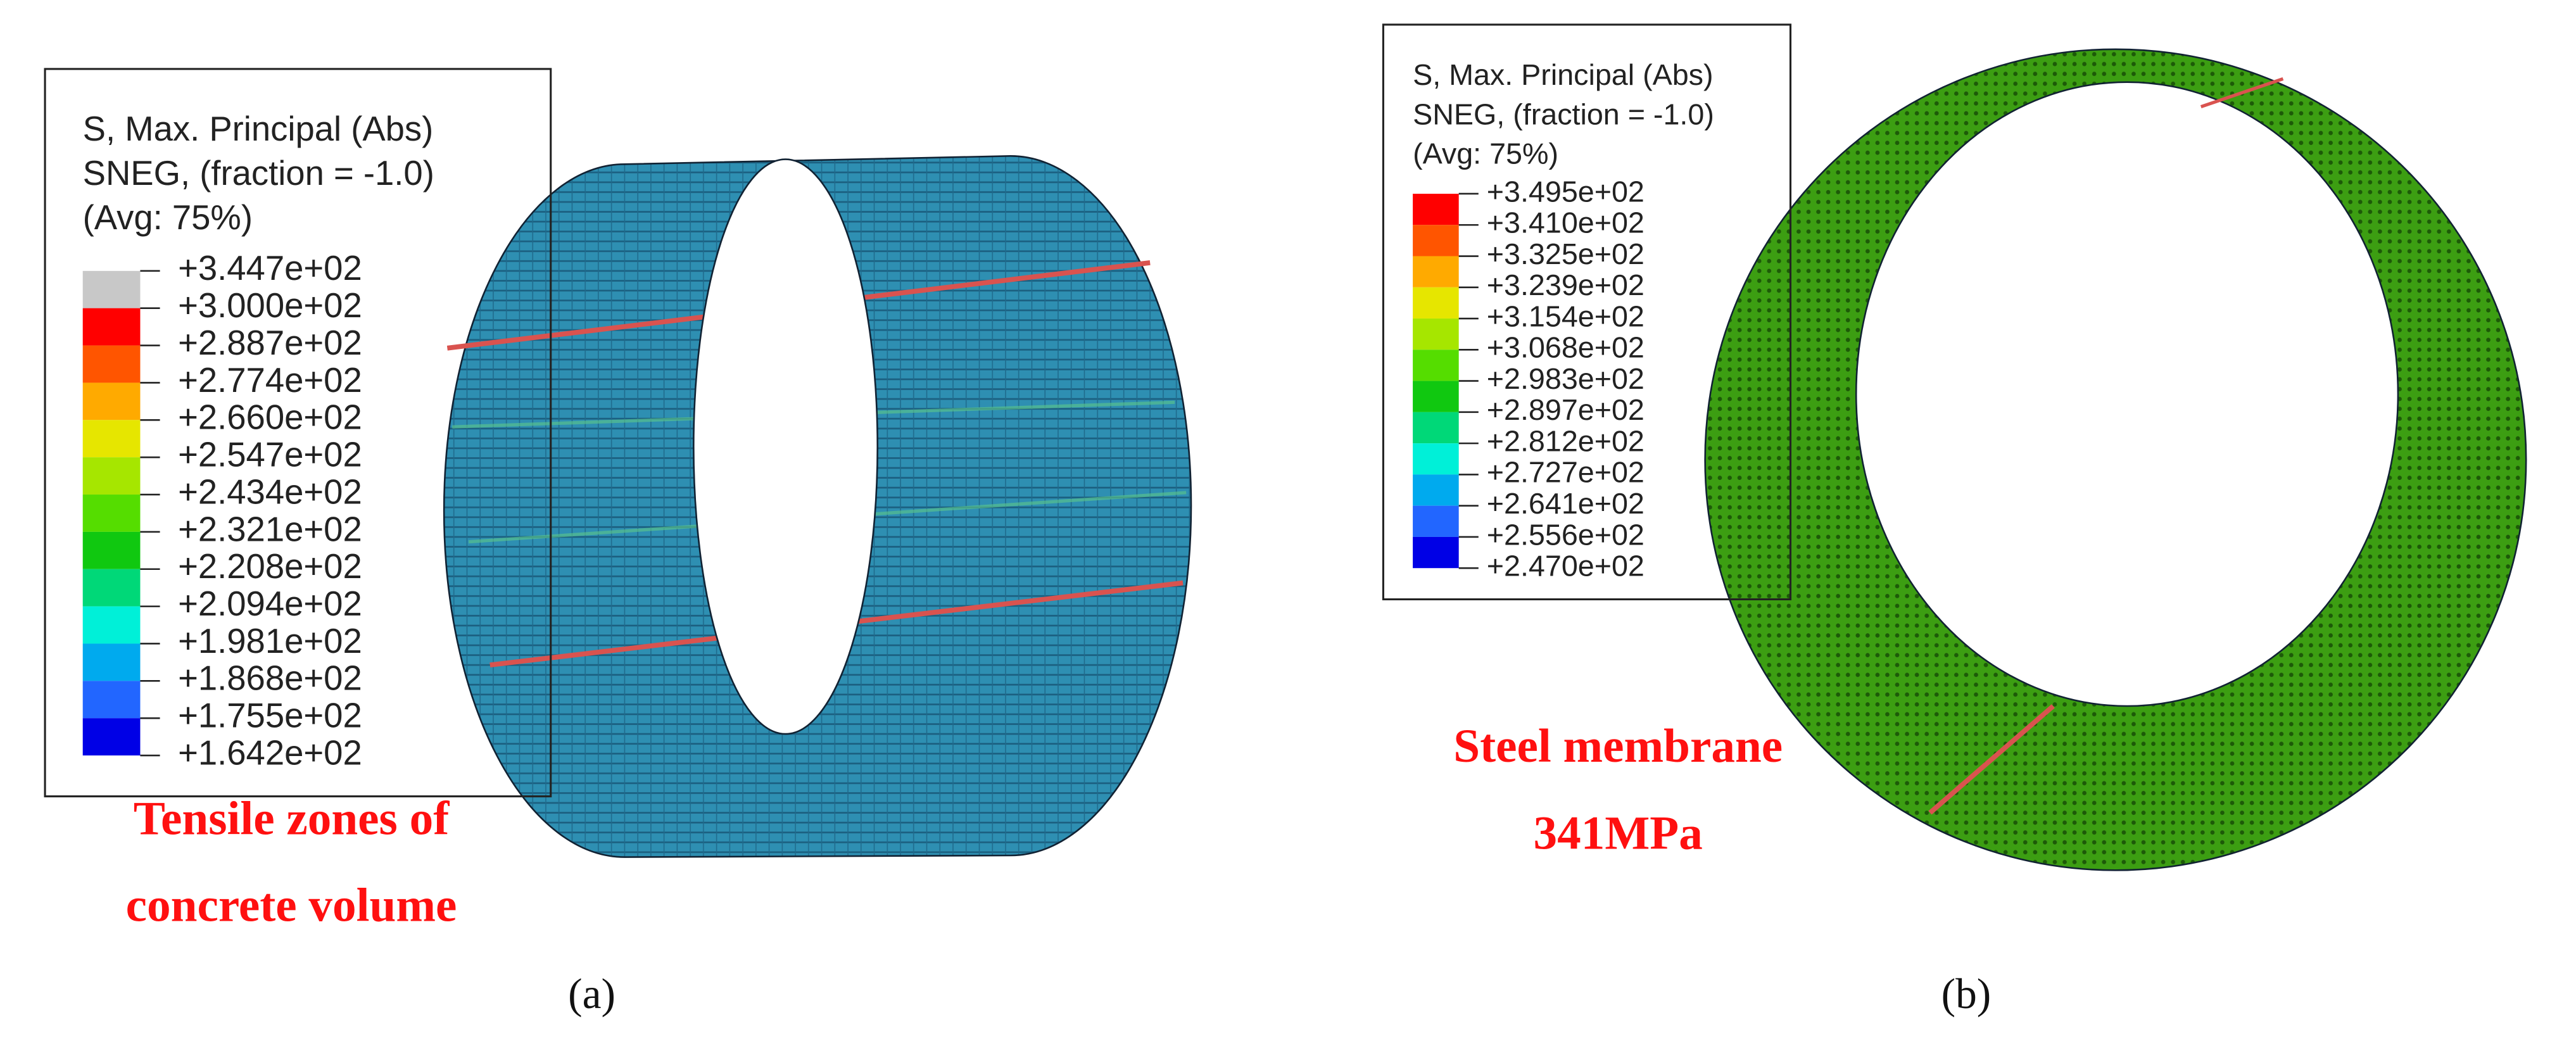 This screenshot has width=2576, height=1041. I want to click on legend-label: +2.321e+02, so click(270, 529).